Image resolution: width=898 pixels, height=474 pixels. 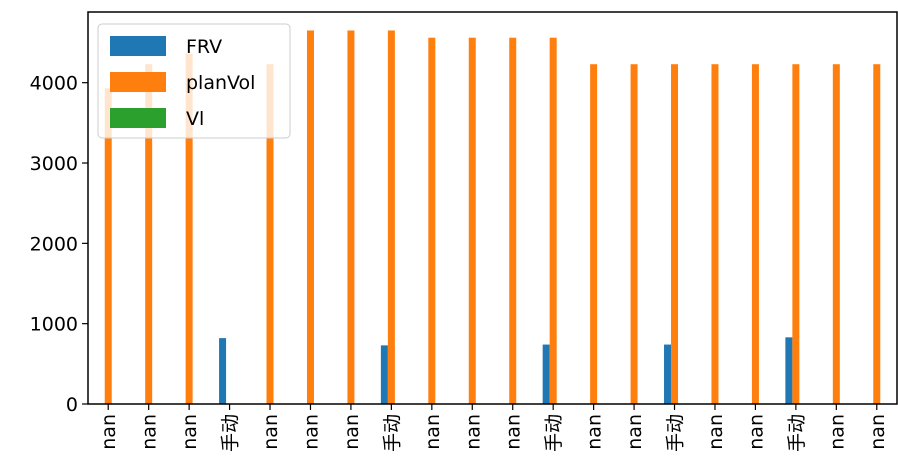 What do you see at coordinates (352, 432) in the screenshot?
I see `x-tick-label-6: nan` at bounding box center [352, 432].